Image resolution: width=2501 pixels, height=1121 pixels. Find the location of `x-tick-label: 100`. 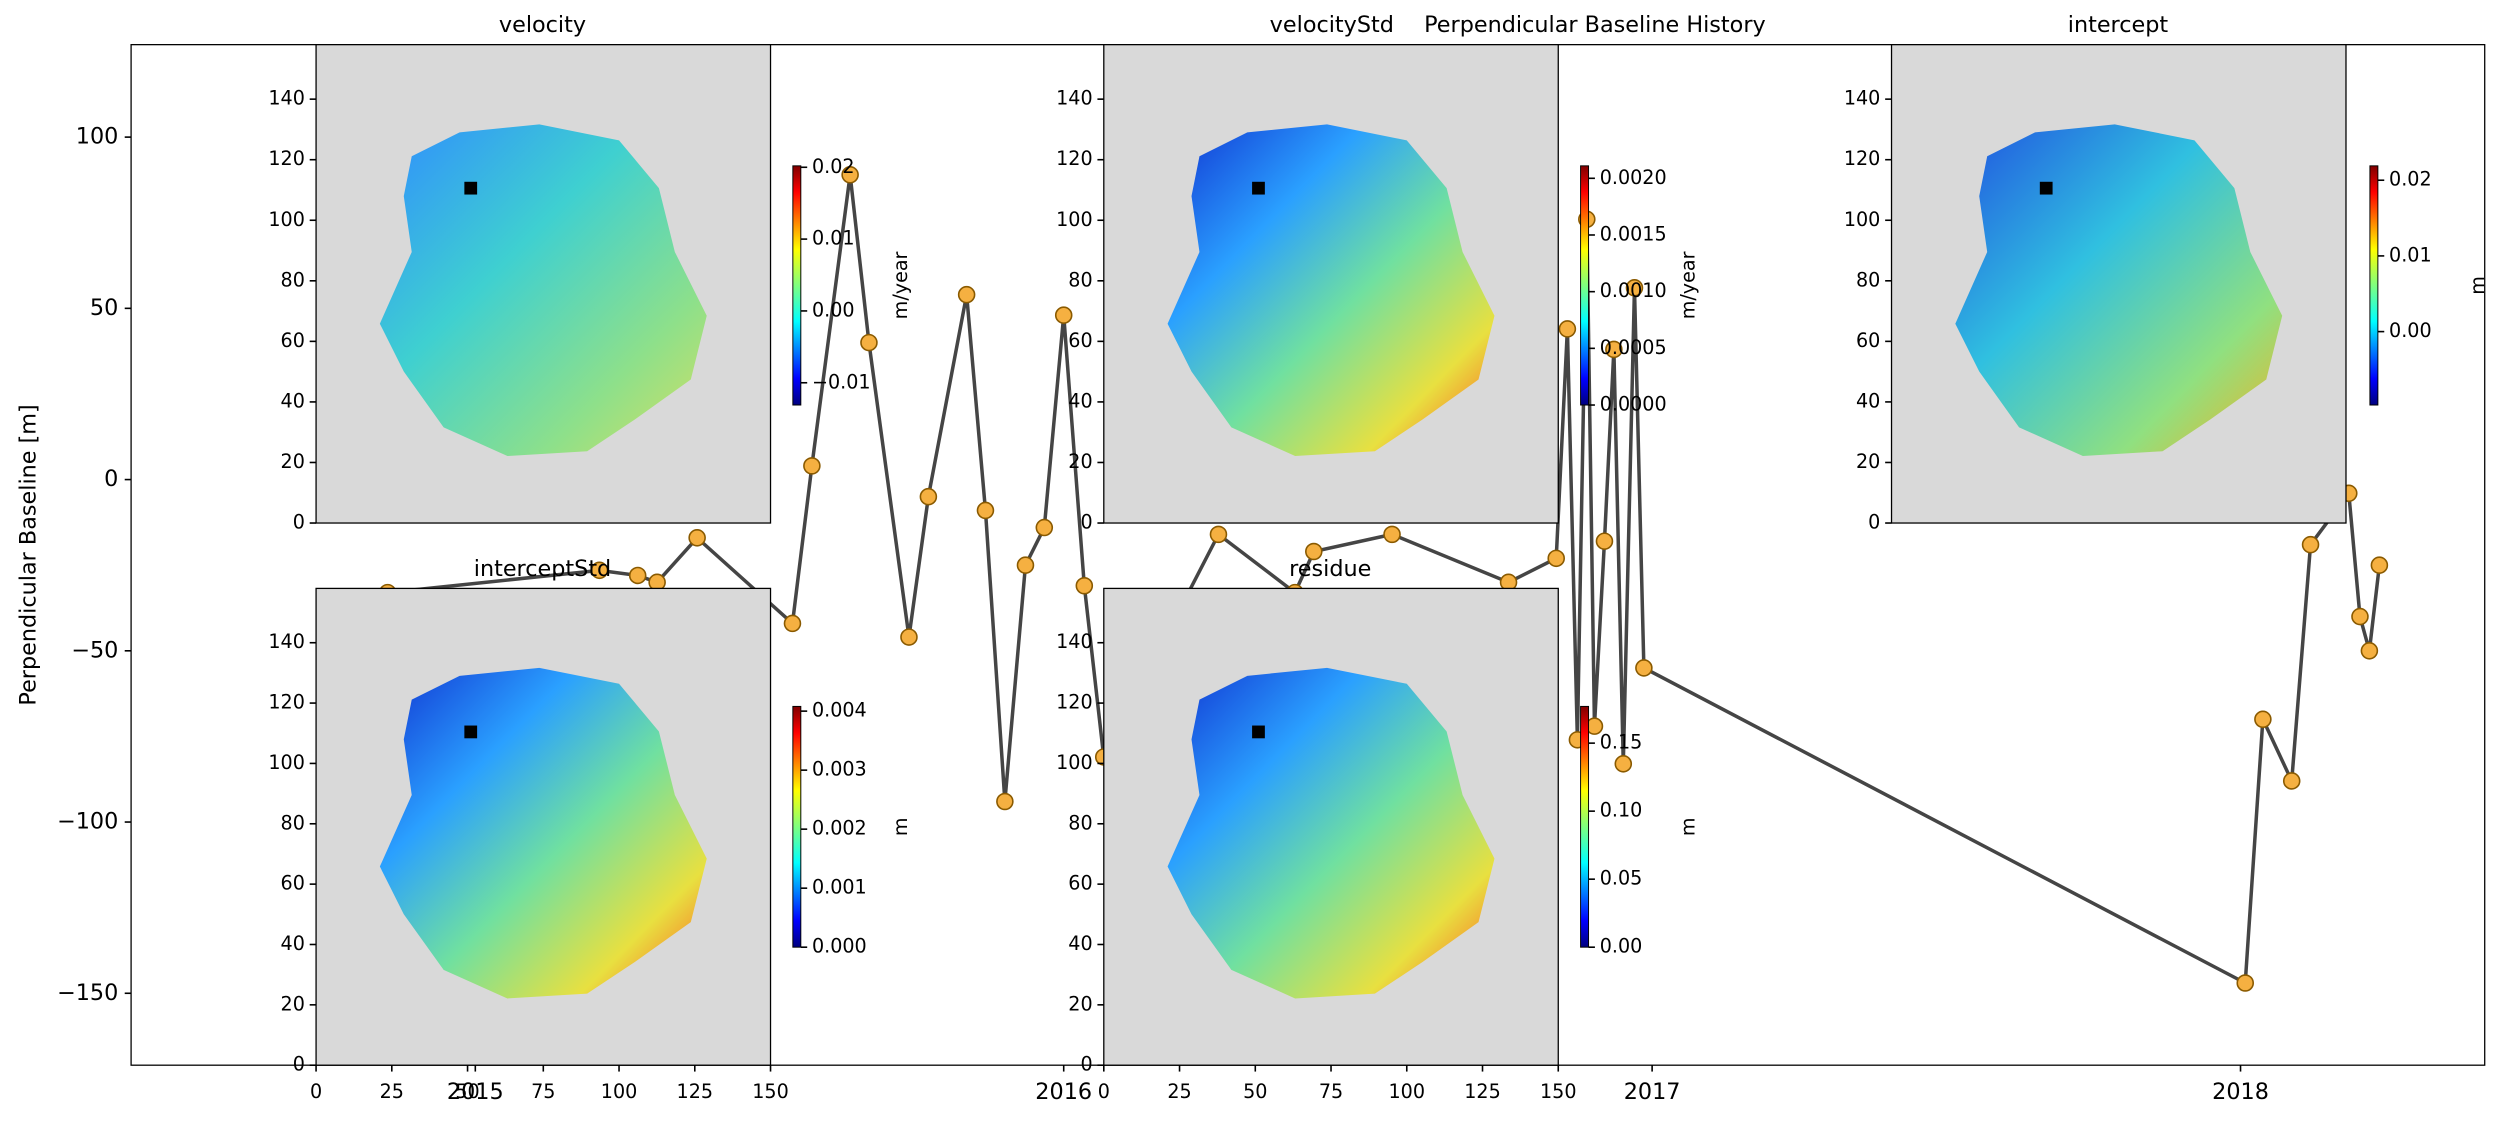

x-tick-label: 100 is located at coordinates (1407, 1091).